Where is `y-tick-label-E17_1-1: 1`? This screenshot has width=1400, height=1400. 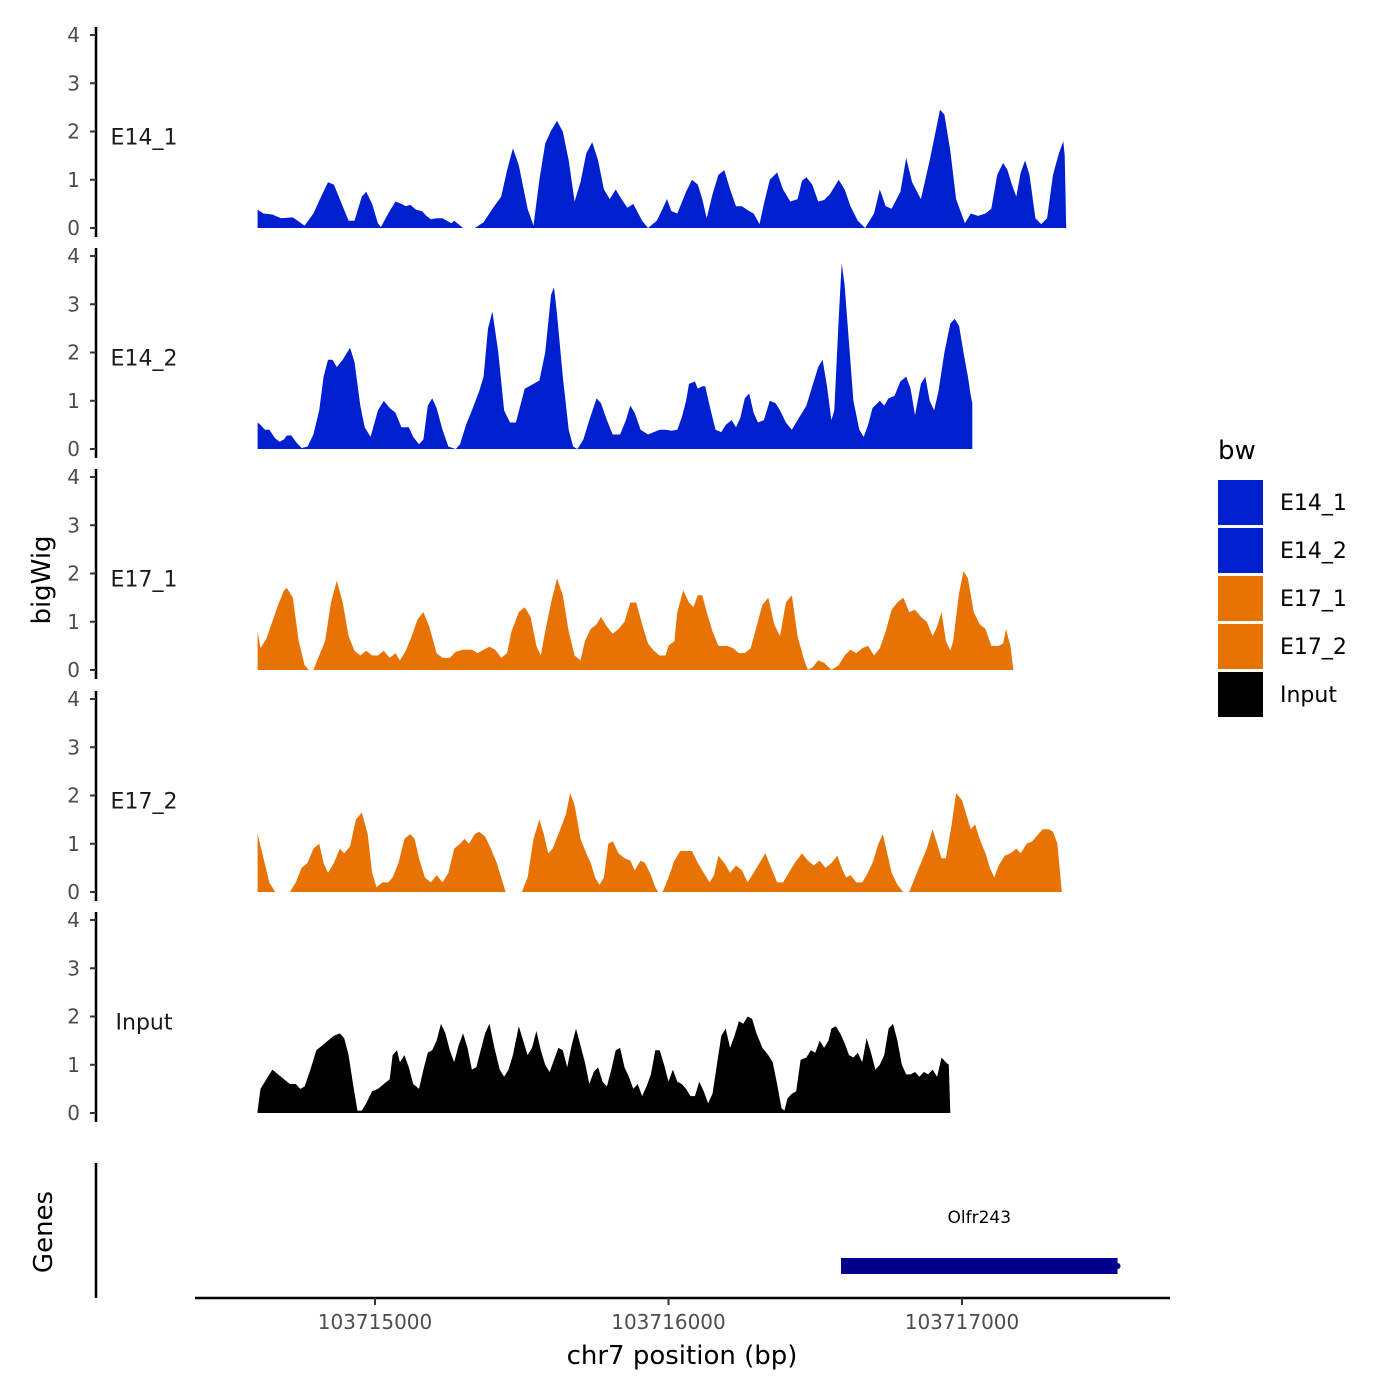
y-tick-label-E17_1-1: 1 is located at coordinates (73, 622).